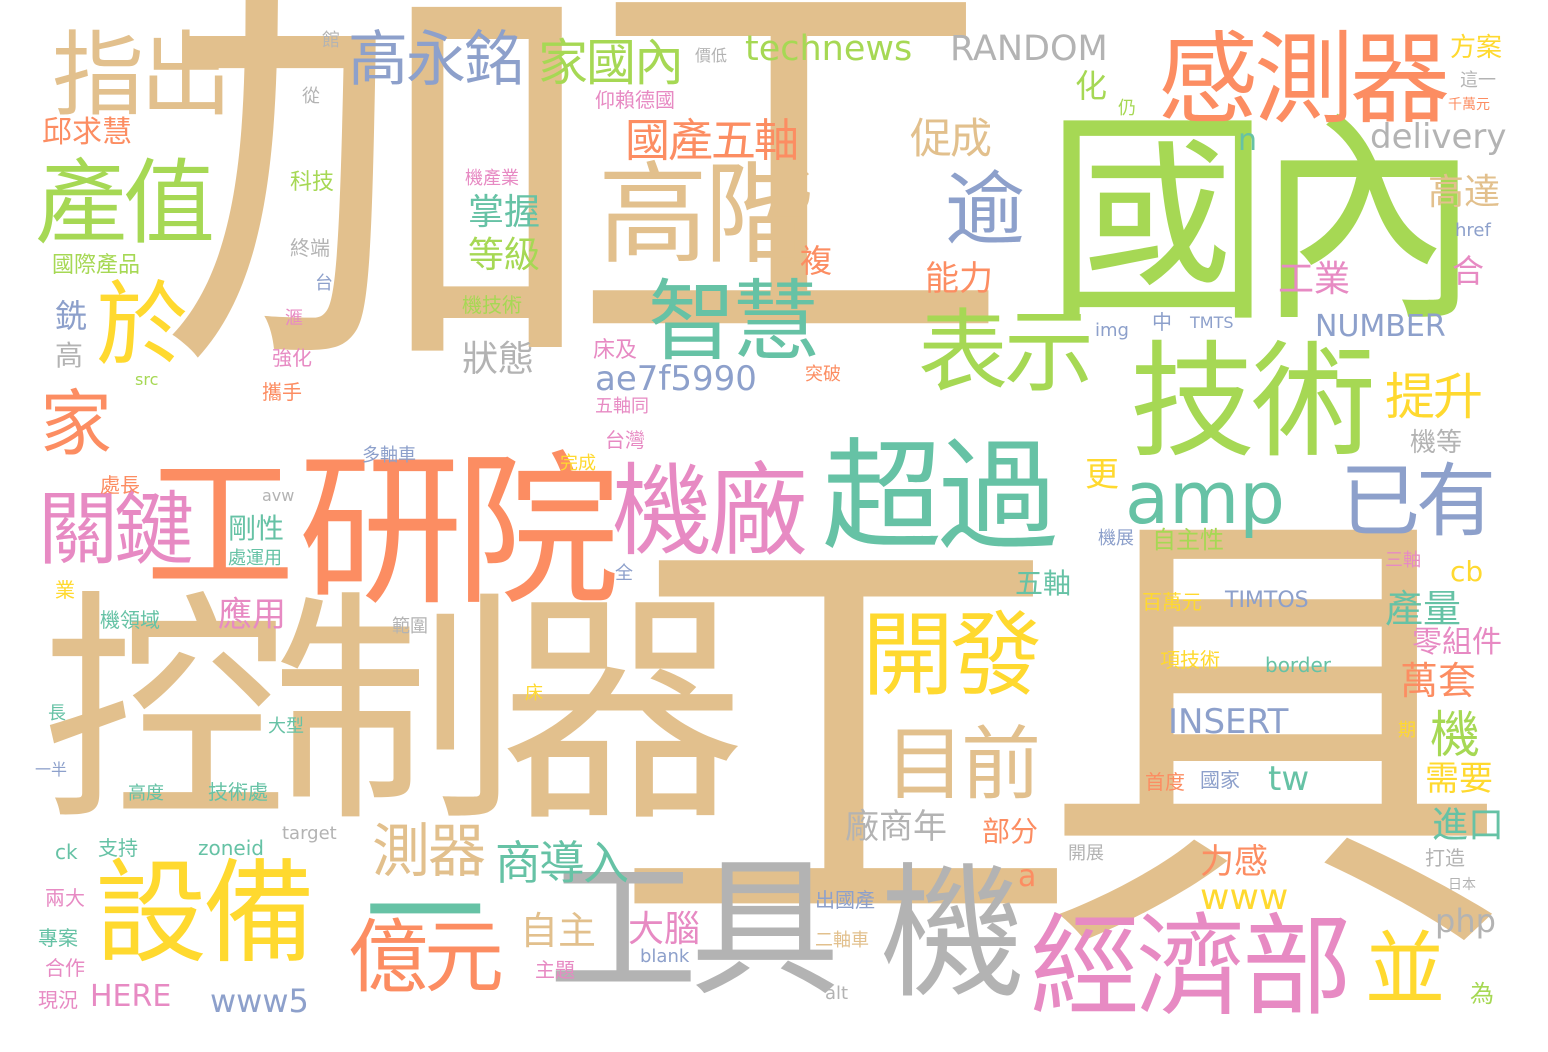 This screenshot has height=1052, width=1548. What do you see at coordinates (69, 355) in the screenshot?
I see `word-gao-small: 高` at bounding box center [69, 355].